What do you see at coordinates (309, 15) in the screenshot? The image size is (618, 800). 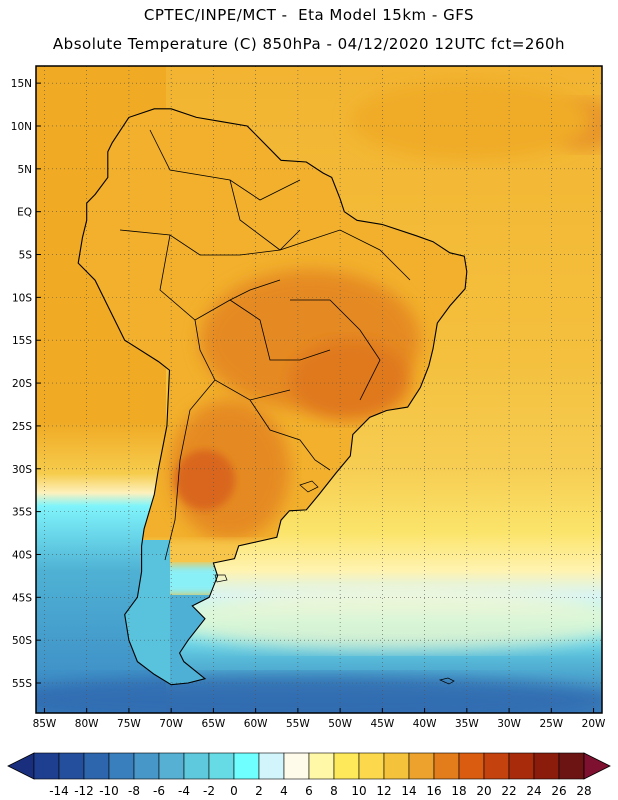 I see `title-line-1: CPTEC/INPE/MCT - Eta Model 15km - GFS` at bounding box center [309, 15].